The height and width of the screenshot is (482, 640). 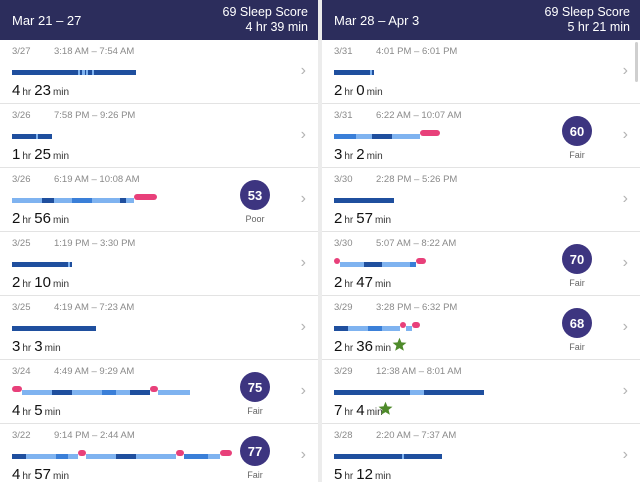 What do you see at coordinates (97, 179) in the screenshot?
I see `log-time-range: 6:19 AM – 10:08 AM` at bounding box center [97, 179].